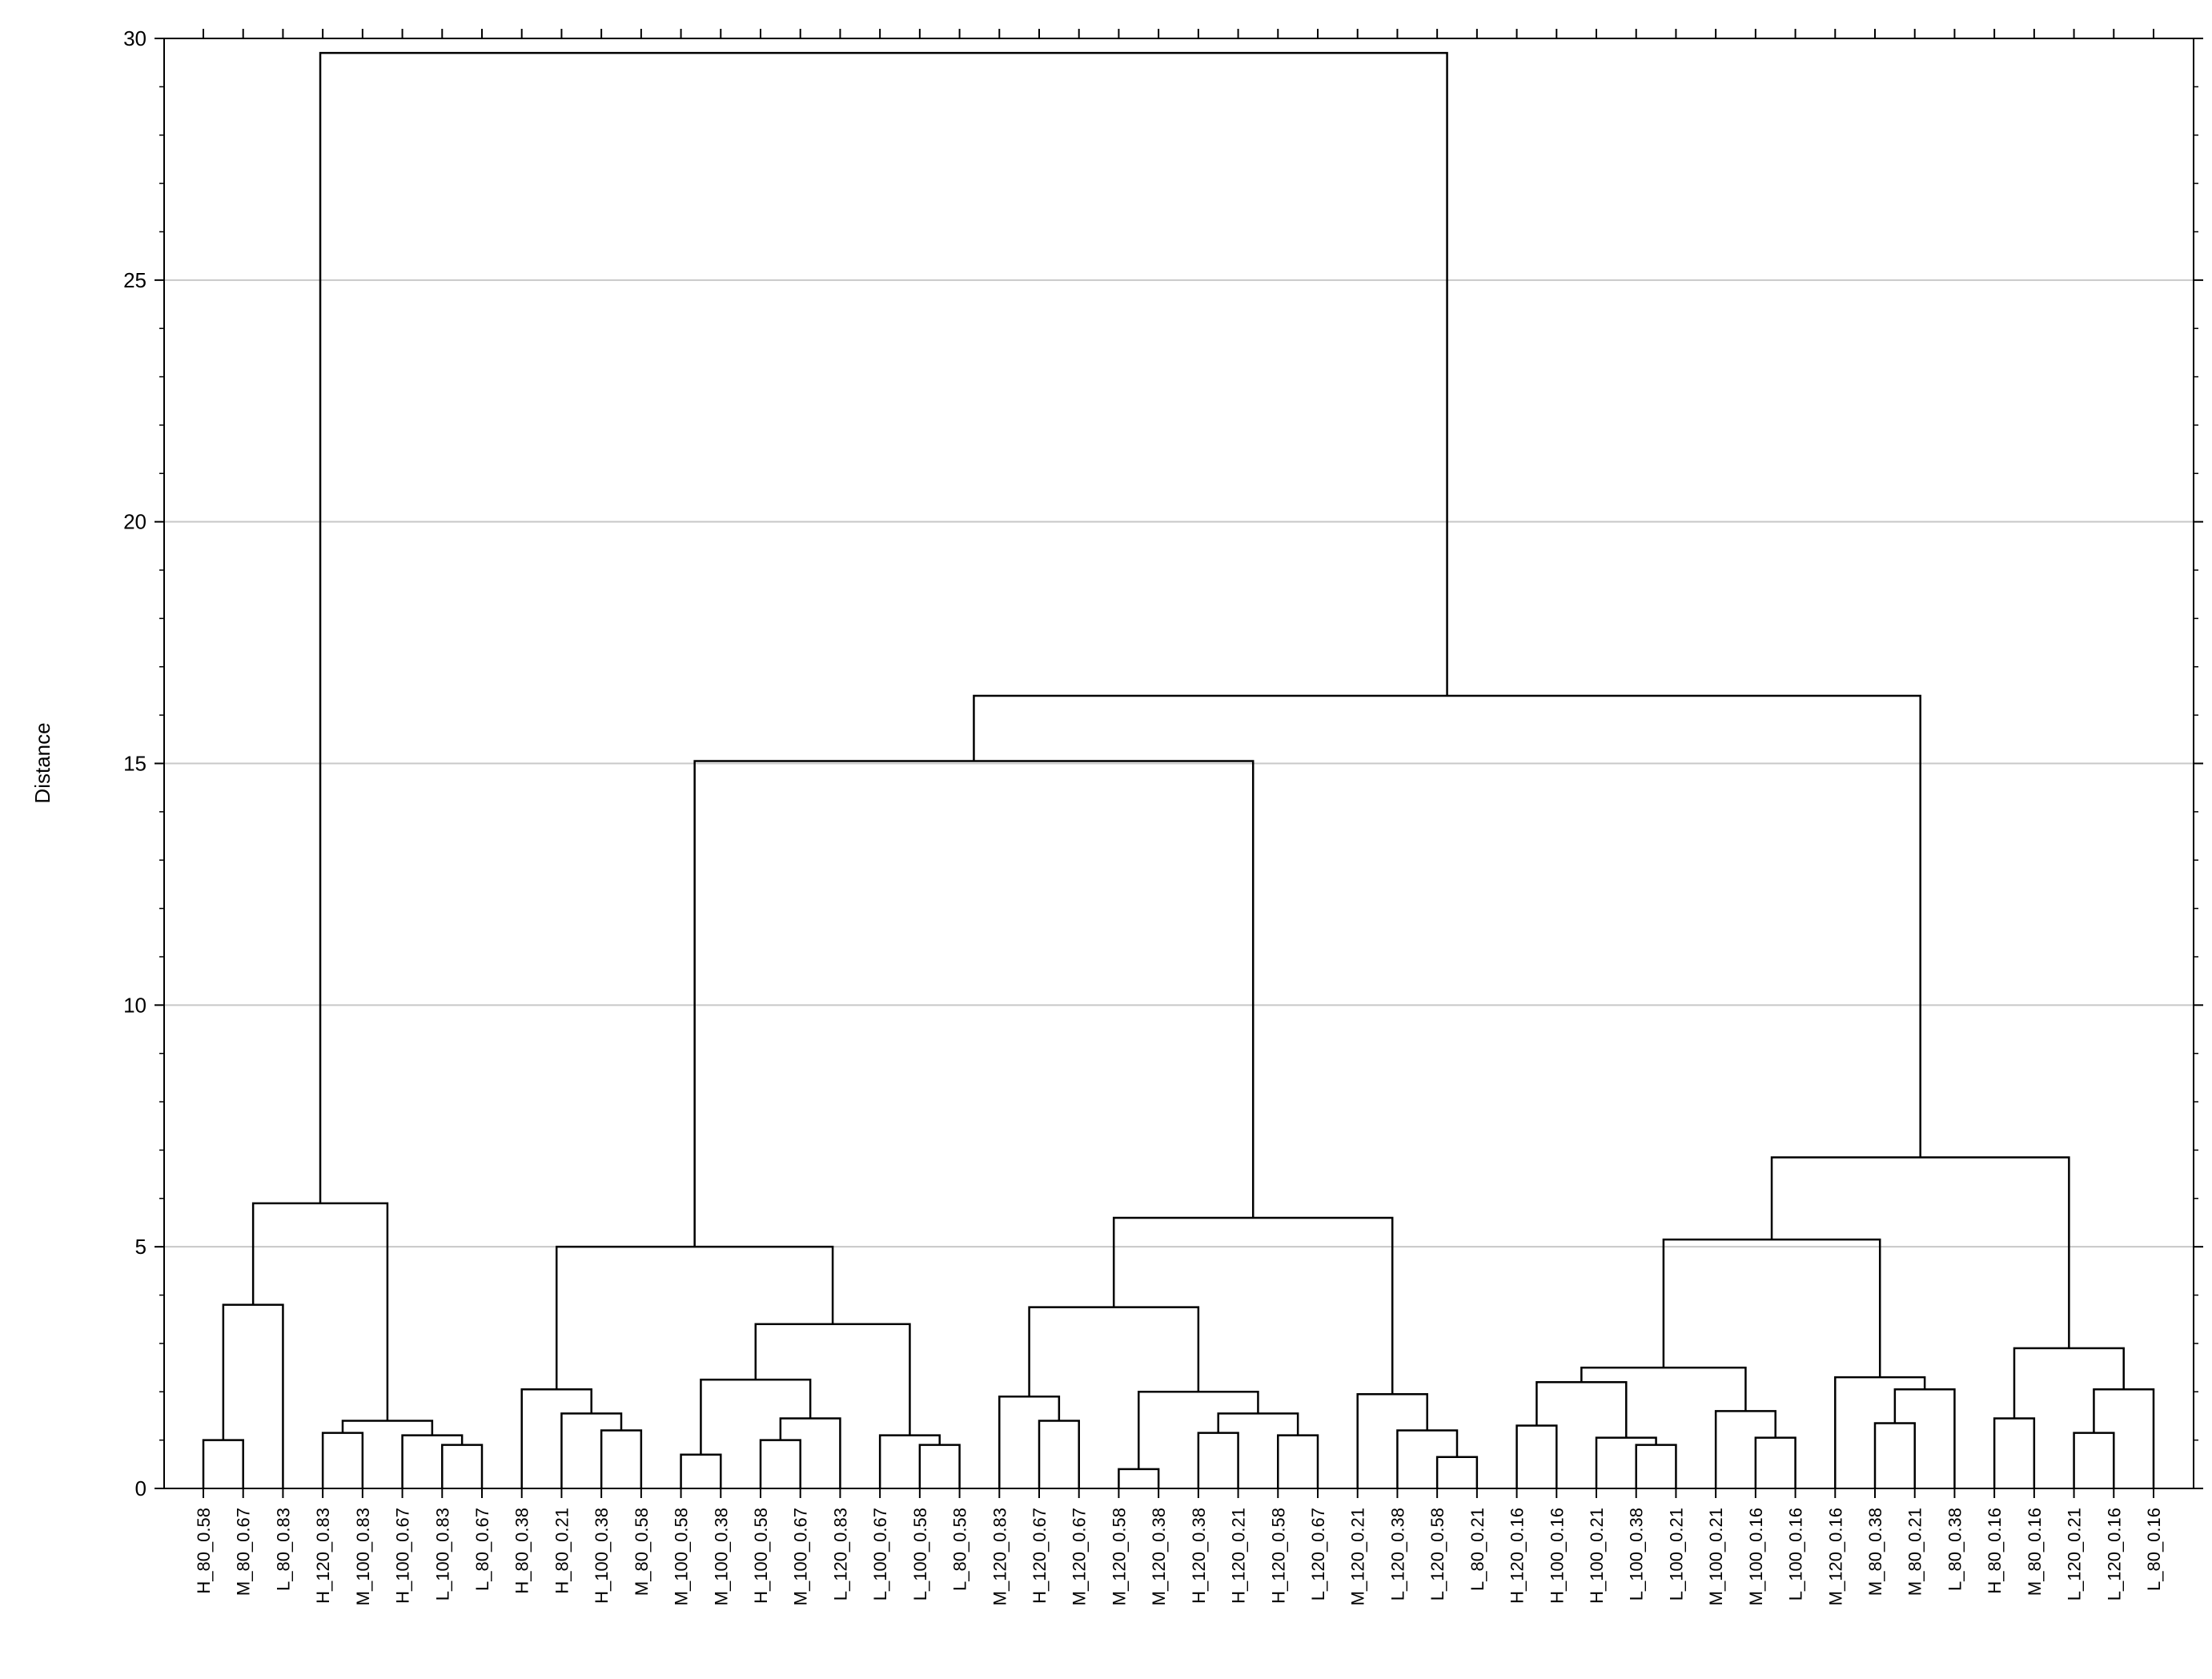 The image size is (2212, 1679). I want to click on leaf-label: M_100_0.21, so click(1716, 1556).